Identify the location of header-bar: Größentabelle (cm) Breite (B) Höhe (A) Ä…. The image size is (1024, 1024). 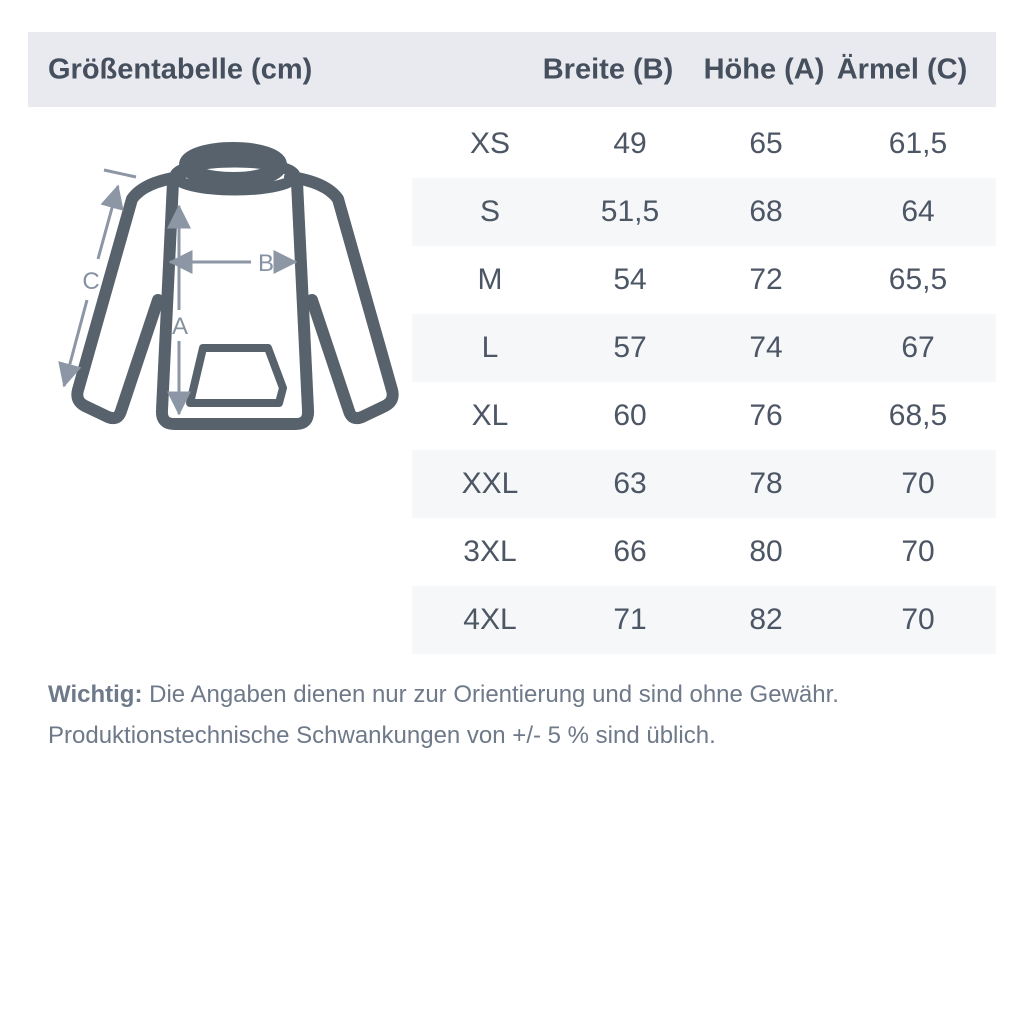
(512, 69).